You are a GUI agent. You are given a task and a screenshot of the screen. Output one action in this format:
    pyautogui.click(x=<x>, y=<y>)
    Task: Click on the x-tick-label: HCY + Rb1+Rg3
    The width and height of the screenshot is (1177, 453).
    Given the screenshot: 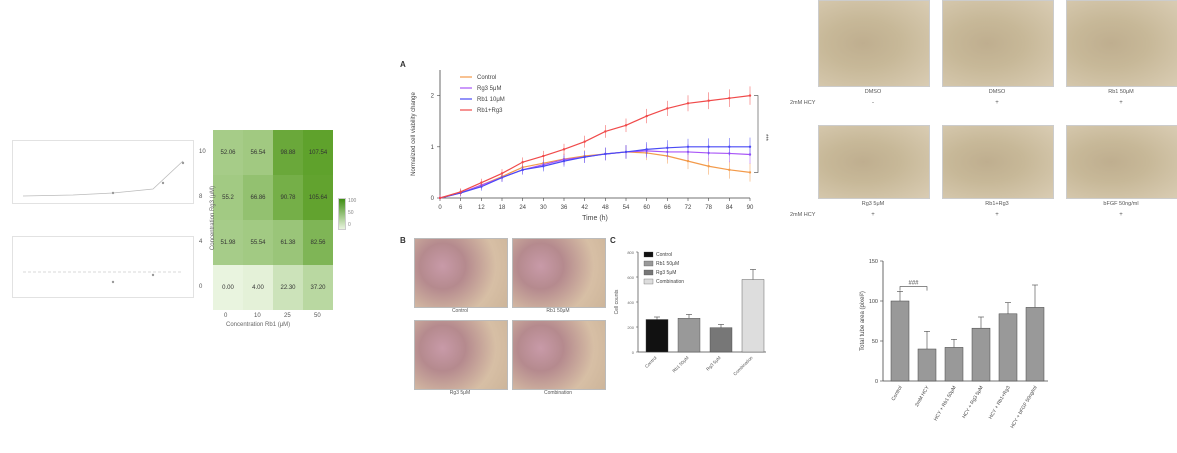 What is the action you would take?
    pyautogui.click(x=1000, y=403)
    